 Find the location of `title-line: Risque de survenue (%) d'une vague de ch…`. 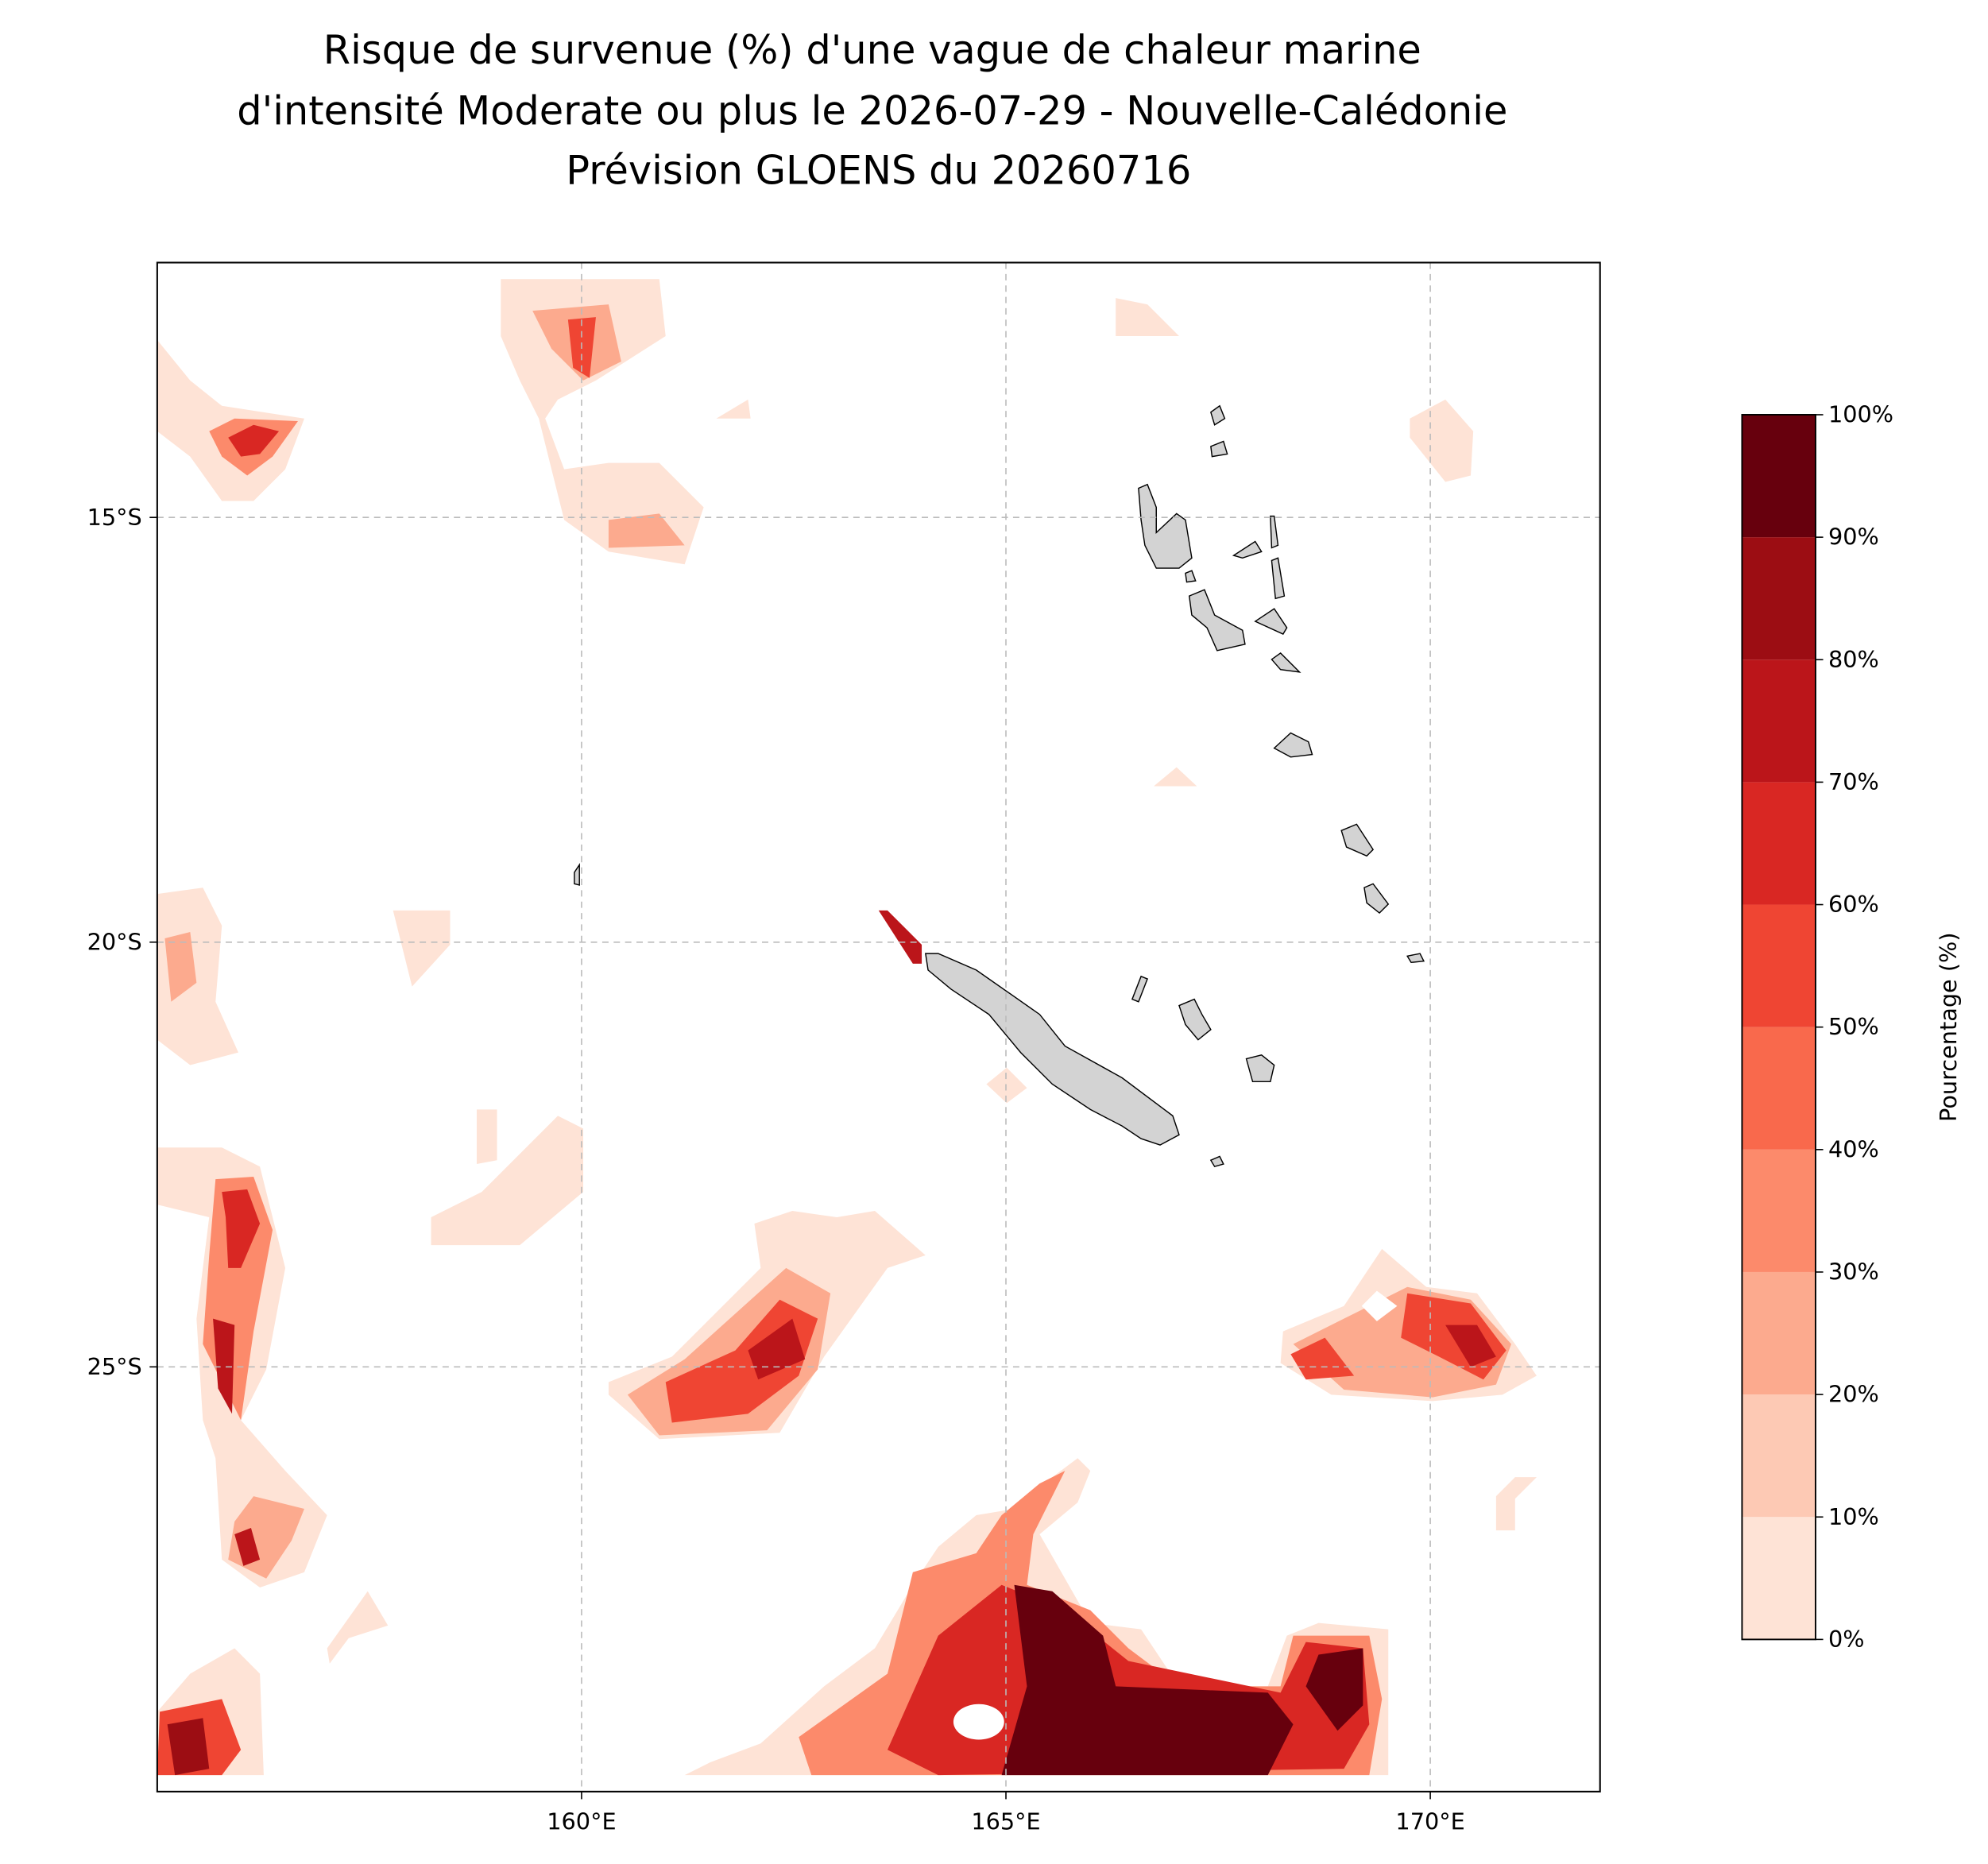

title-line: Risque de survenue (%) d'une vague de ch… is located at coordinates (872, 50).